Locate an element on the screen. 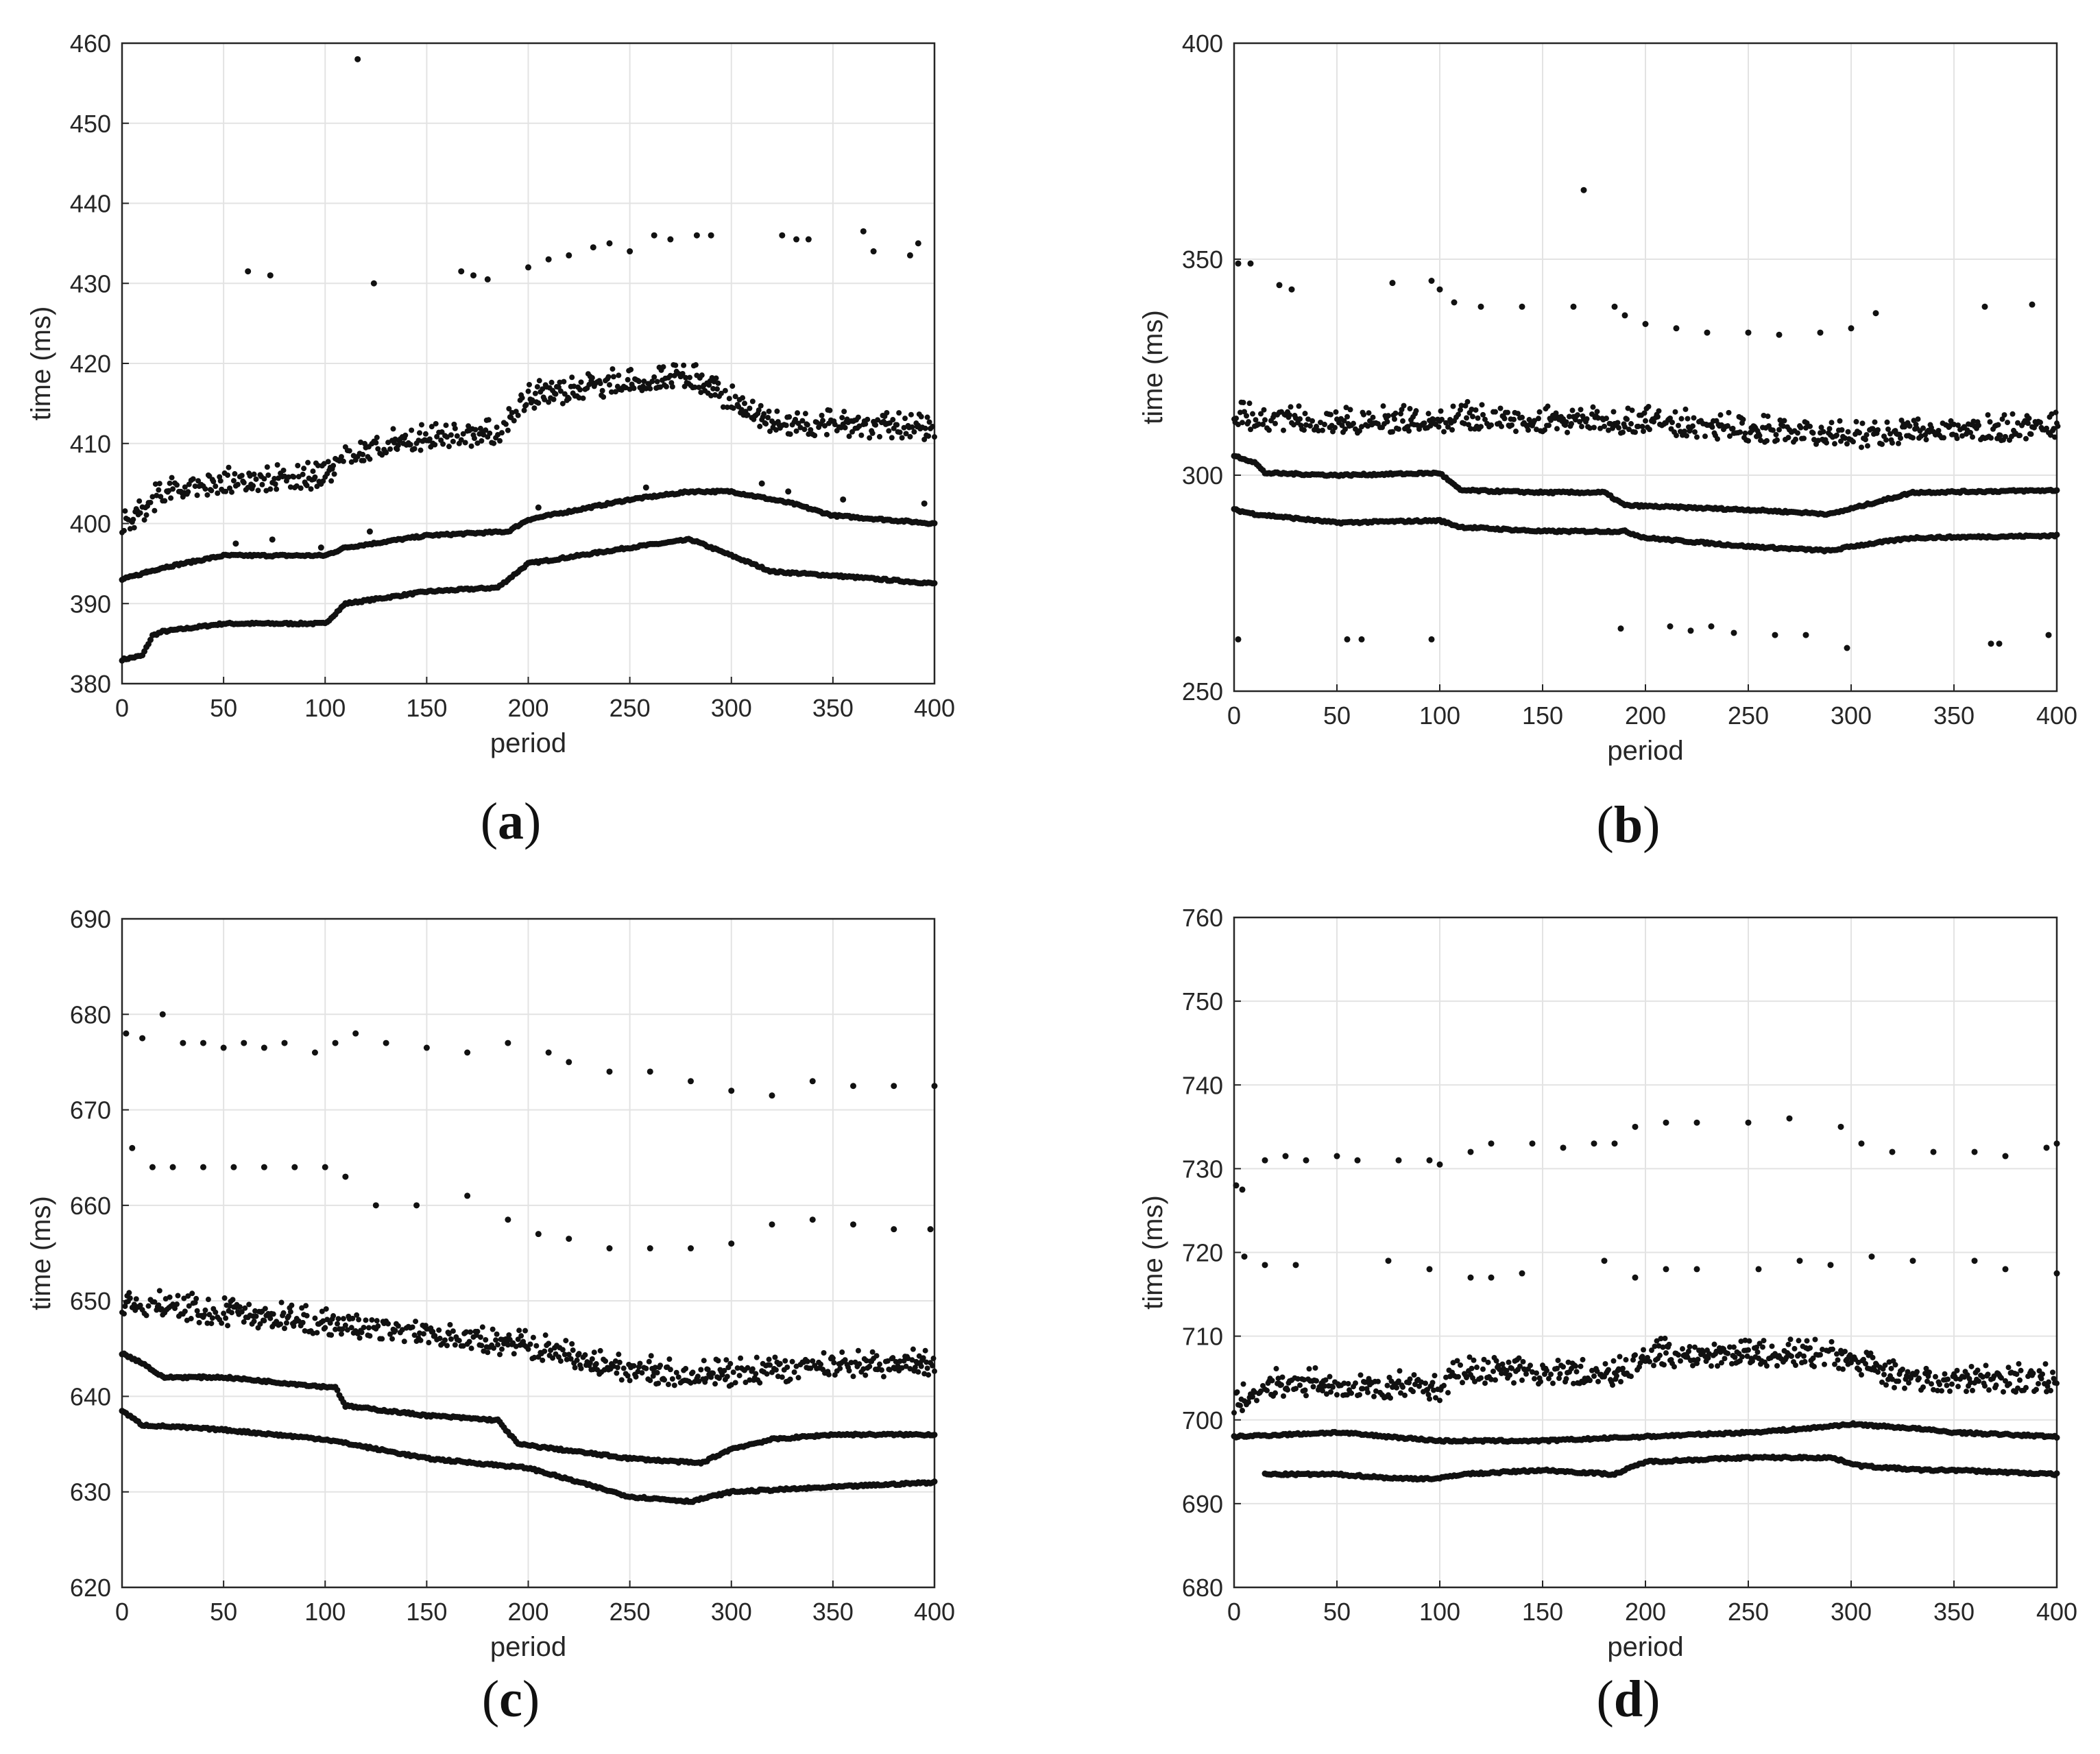 This screenshot has width=2100, height=1754. y-tick-label: 760 is located at coordinates (1202, 918).